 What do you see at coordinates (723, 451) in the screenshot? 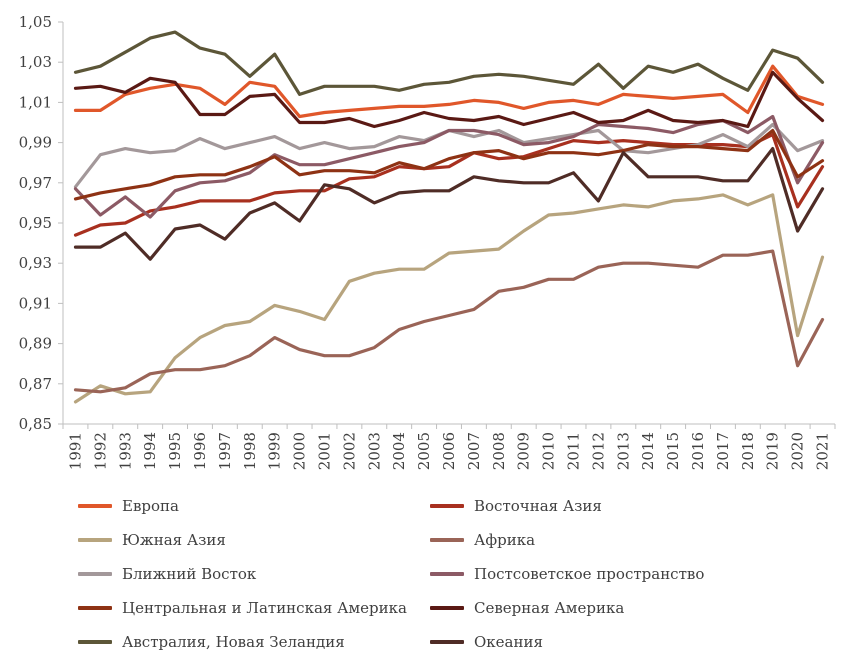
I see `x-tick-label: 2017` at bounding box center [723, 451].